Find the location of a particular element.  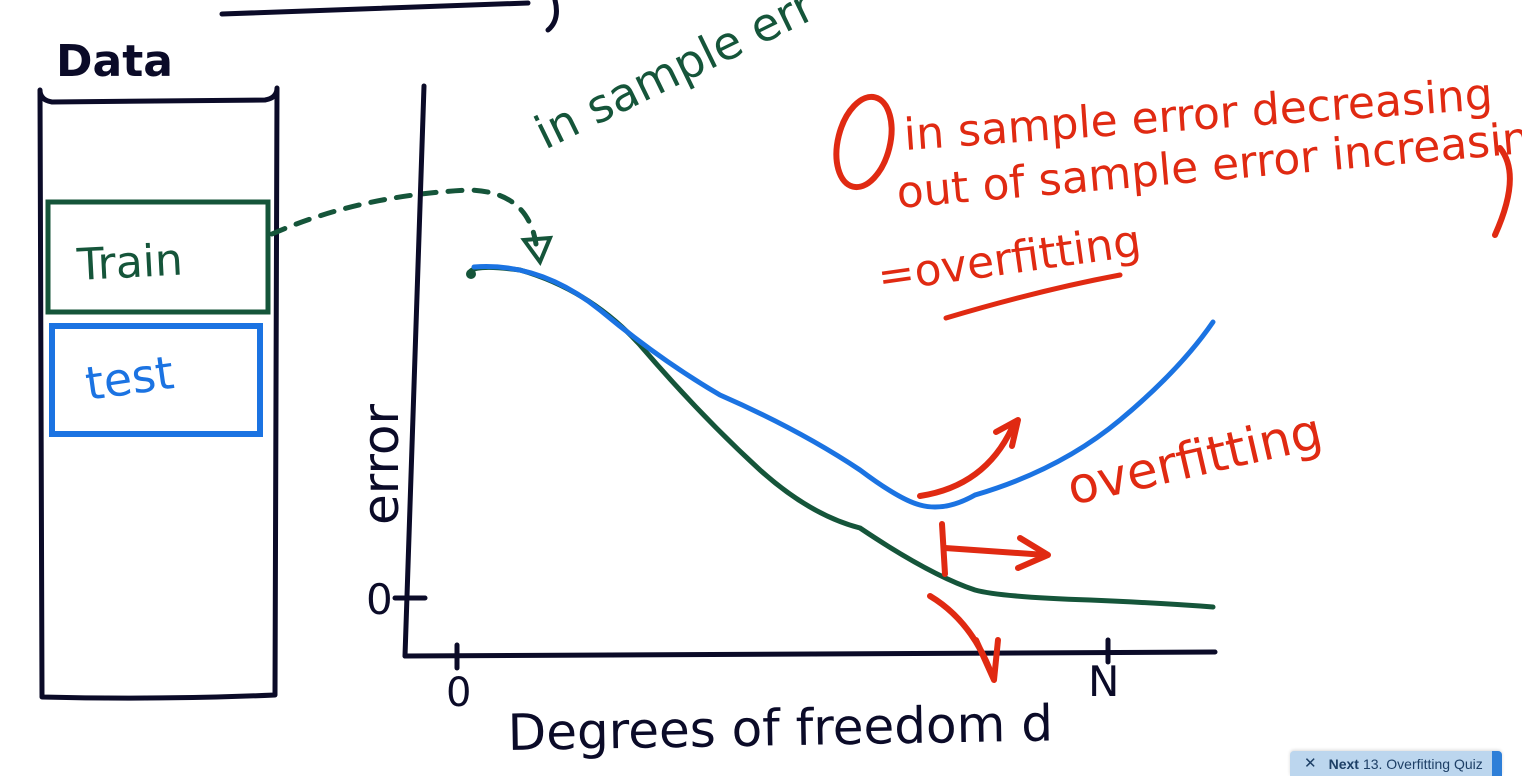

red-arrow-up is located at coordinates (966, 462).